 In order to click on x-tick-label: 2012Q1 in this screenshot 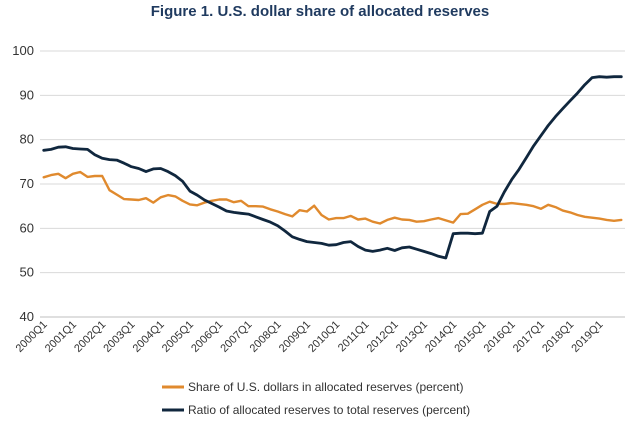, I will do `click(383, 337)`.